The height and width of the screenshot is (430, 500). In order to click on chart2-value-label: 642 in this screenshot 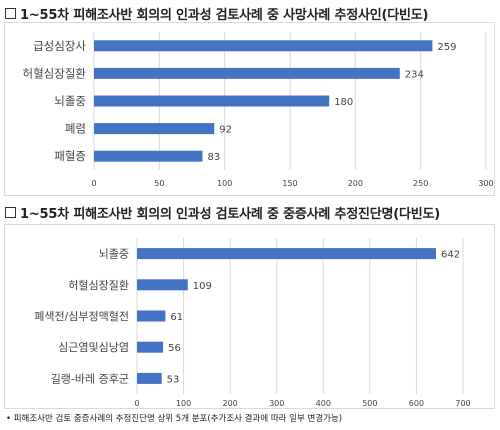, I will do `click(450, 255)`.